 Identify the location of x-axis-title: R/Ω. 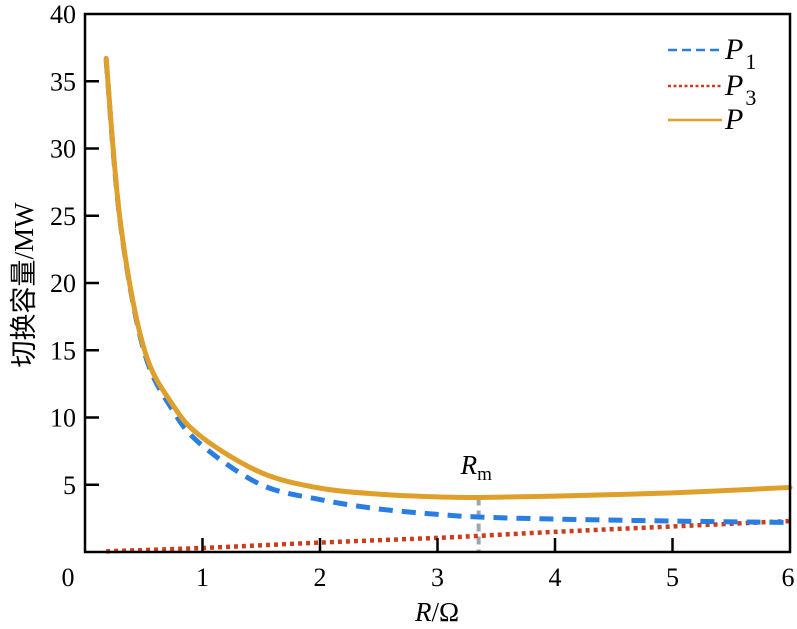
(436, 612).